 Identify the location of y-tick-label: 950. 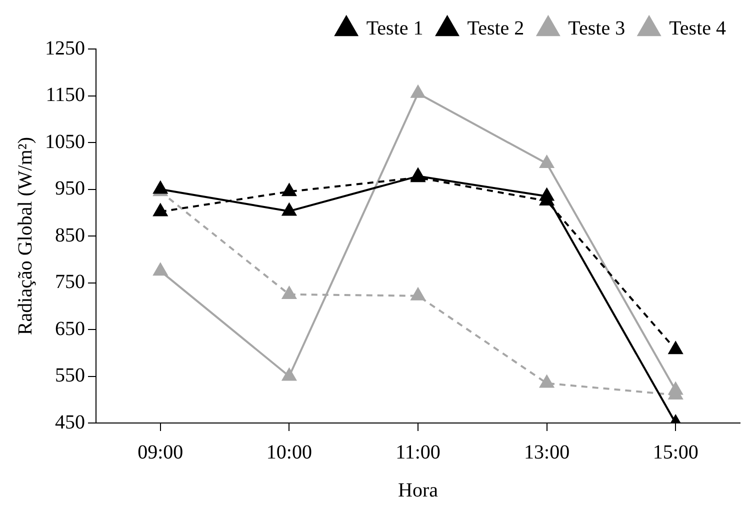
(70, 189).